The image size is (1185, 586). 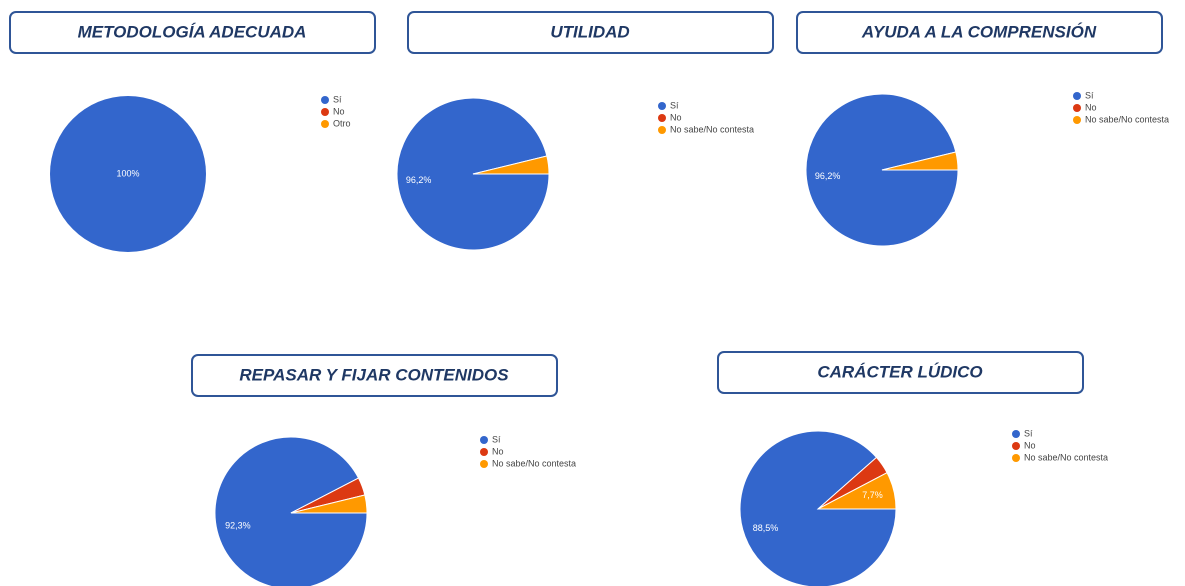 I want to click on chart-title: UTILIDAD, so click(x=589, y=31).